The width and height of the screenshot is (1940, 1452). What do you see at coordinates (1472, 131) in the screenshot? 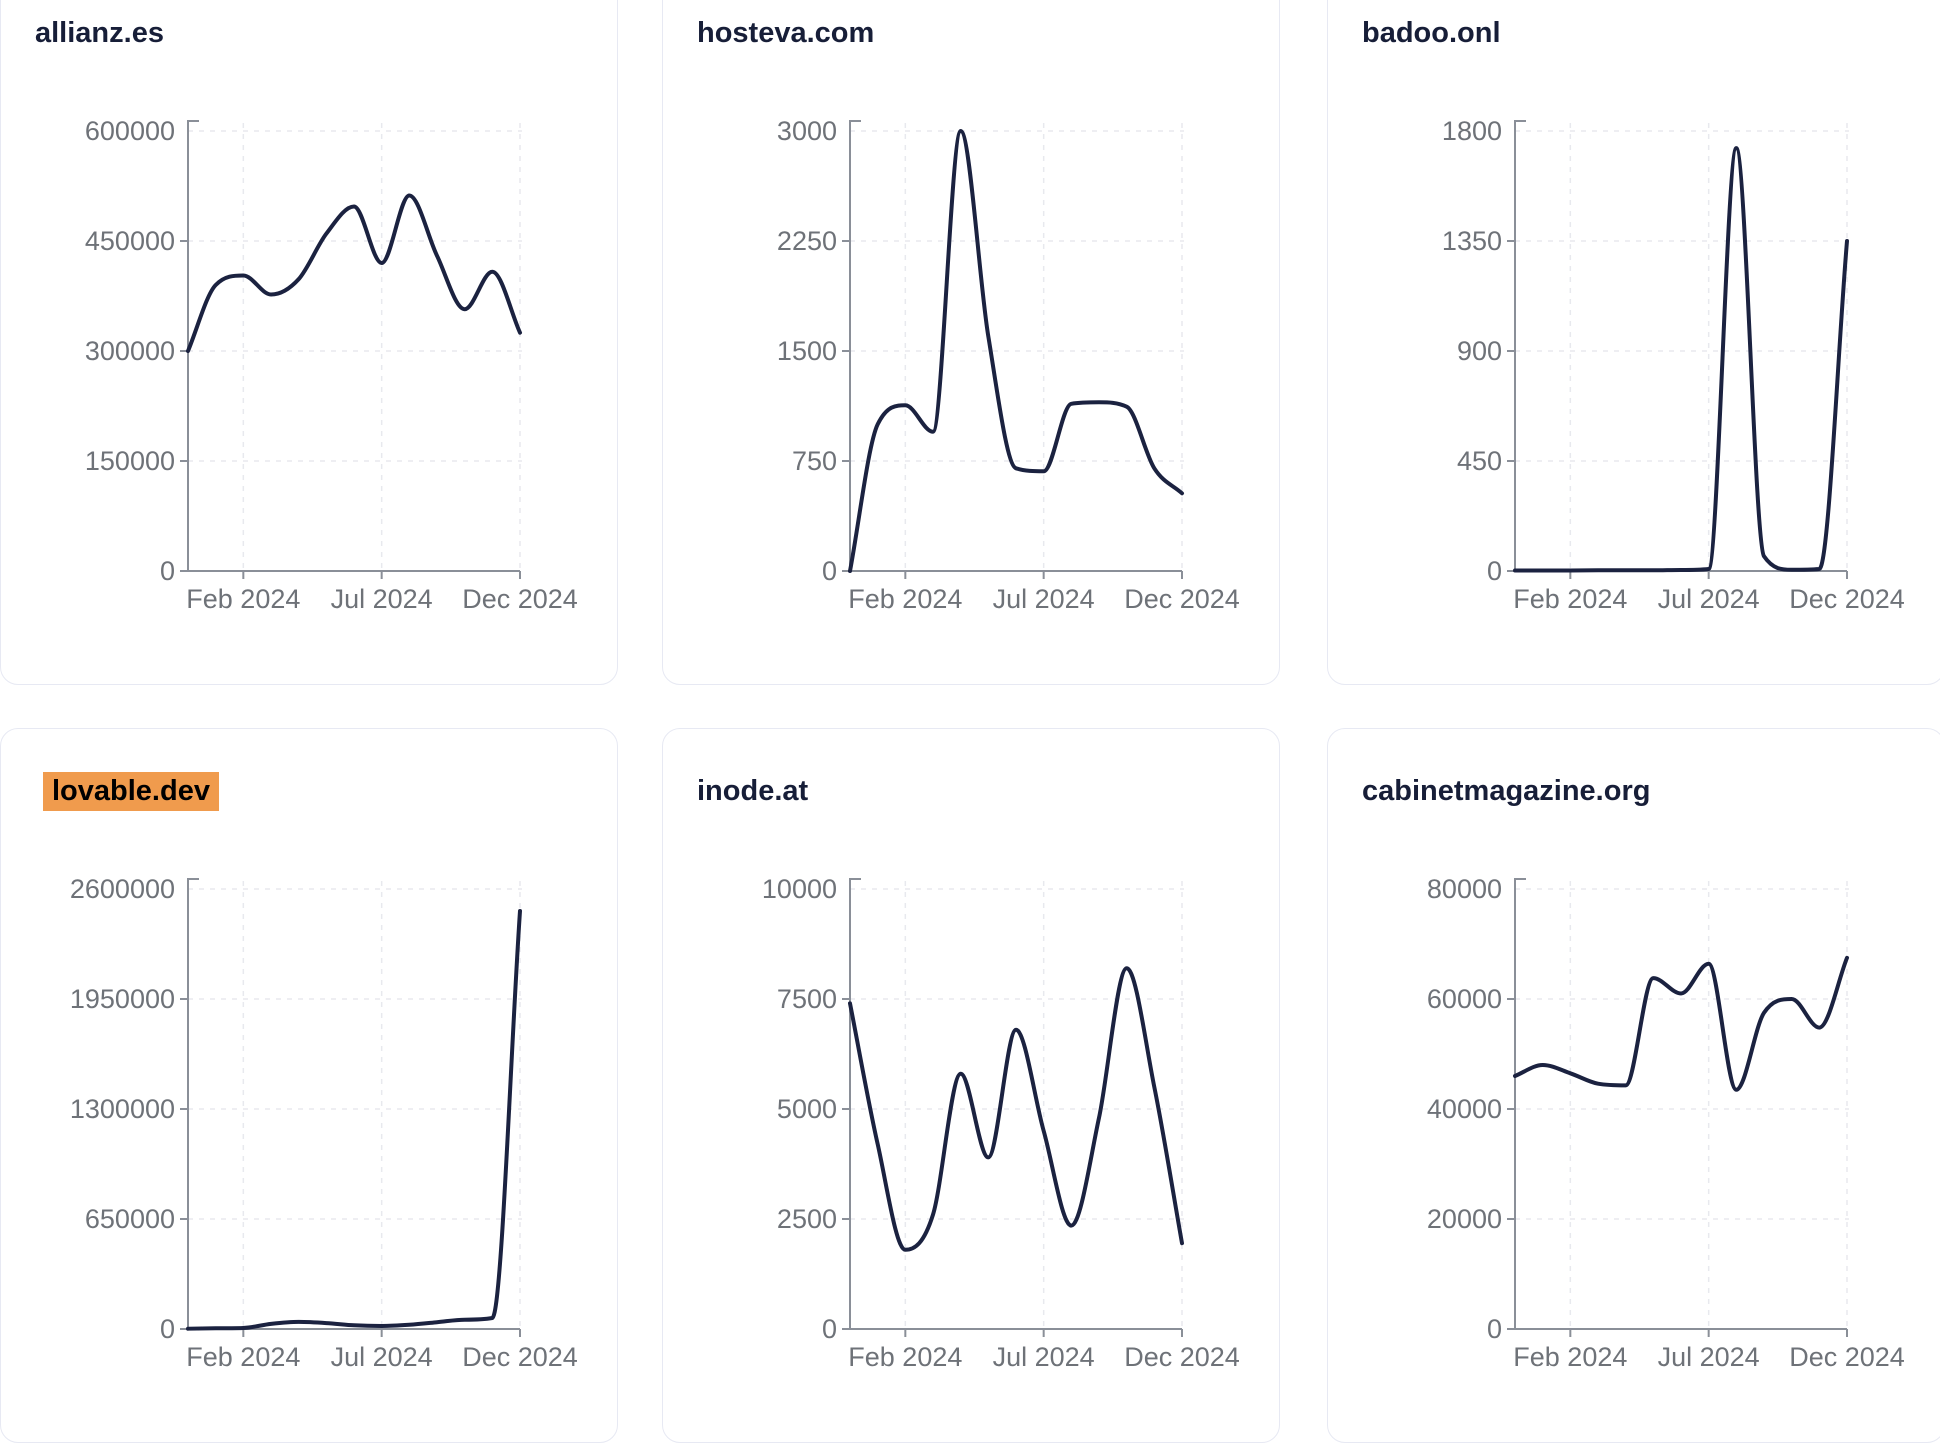
I see `y-tick-label: 1800` at bounding box center [1472, 131].